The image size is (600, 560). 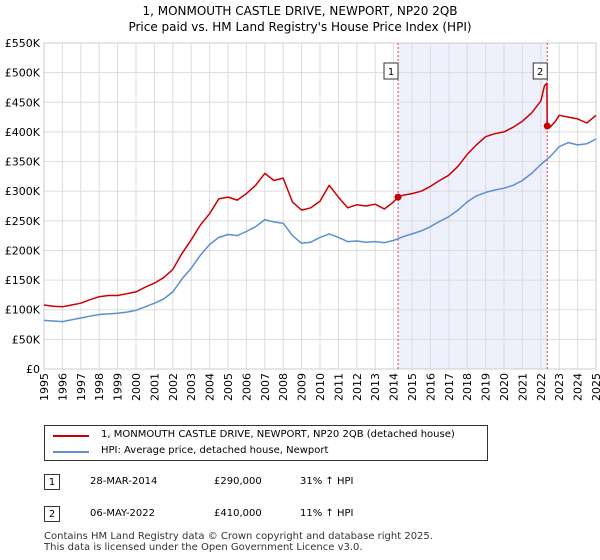 What do you see at coordinates (228, 387) in the screenshot?
I see `x-tick-label: 2005` at bounding box center [228, 387].